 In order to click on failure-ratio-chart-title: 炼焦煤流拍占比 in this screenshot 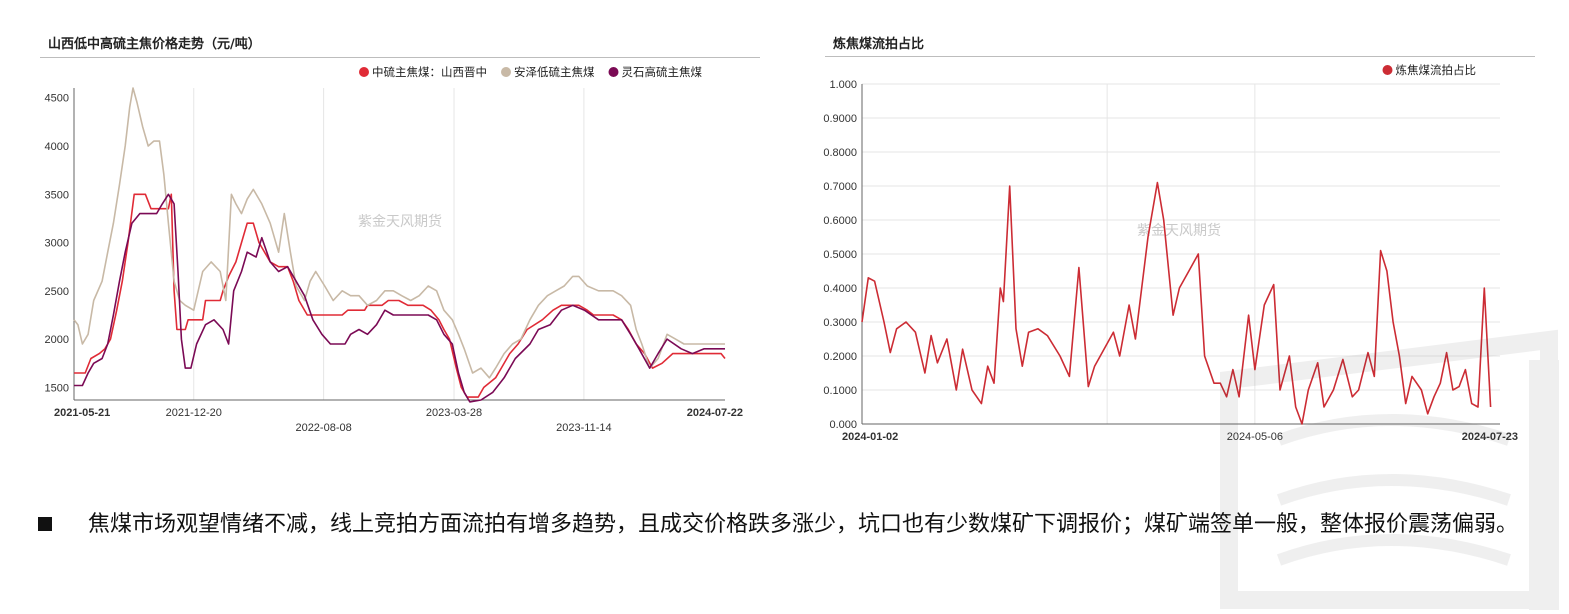, I will do `click(879, 44)`.